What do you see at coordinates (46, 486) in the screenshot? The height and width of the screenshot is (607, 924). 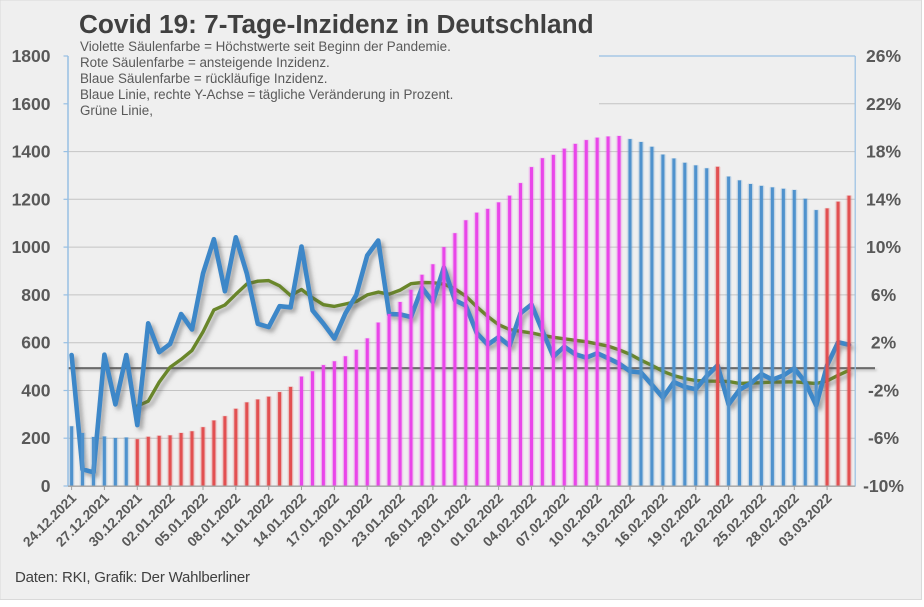 I see `svg-text: 0` at bounding box center [46, 486].